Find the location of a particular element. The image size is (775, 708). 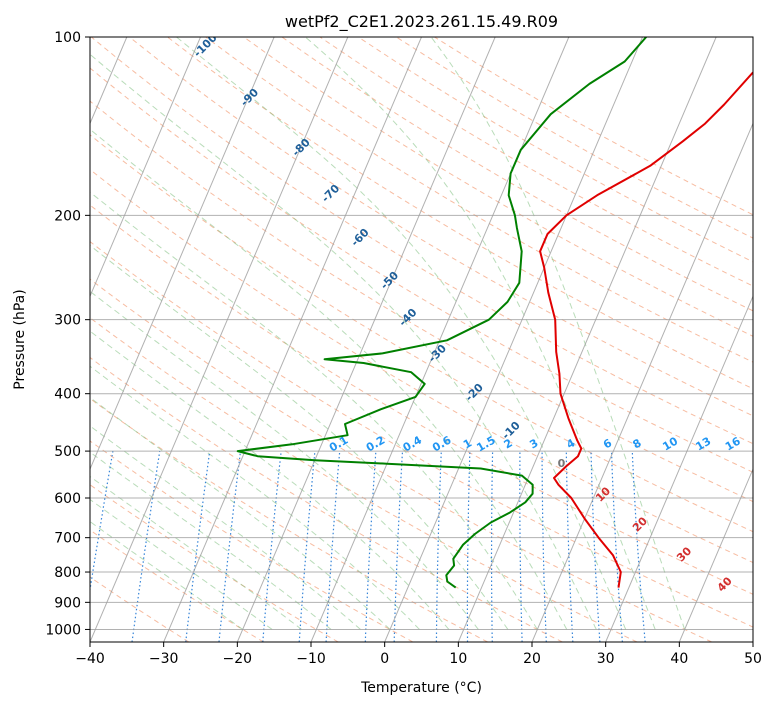

x-tick-label: 30 is located at coordinates (606, 659).